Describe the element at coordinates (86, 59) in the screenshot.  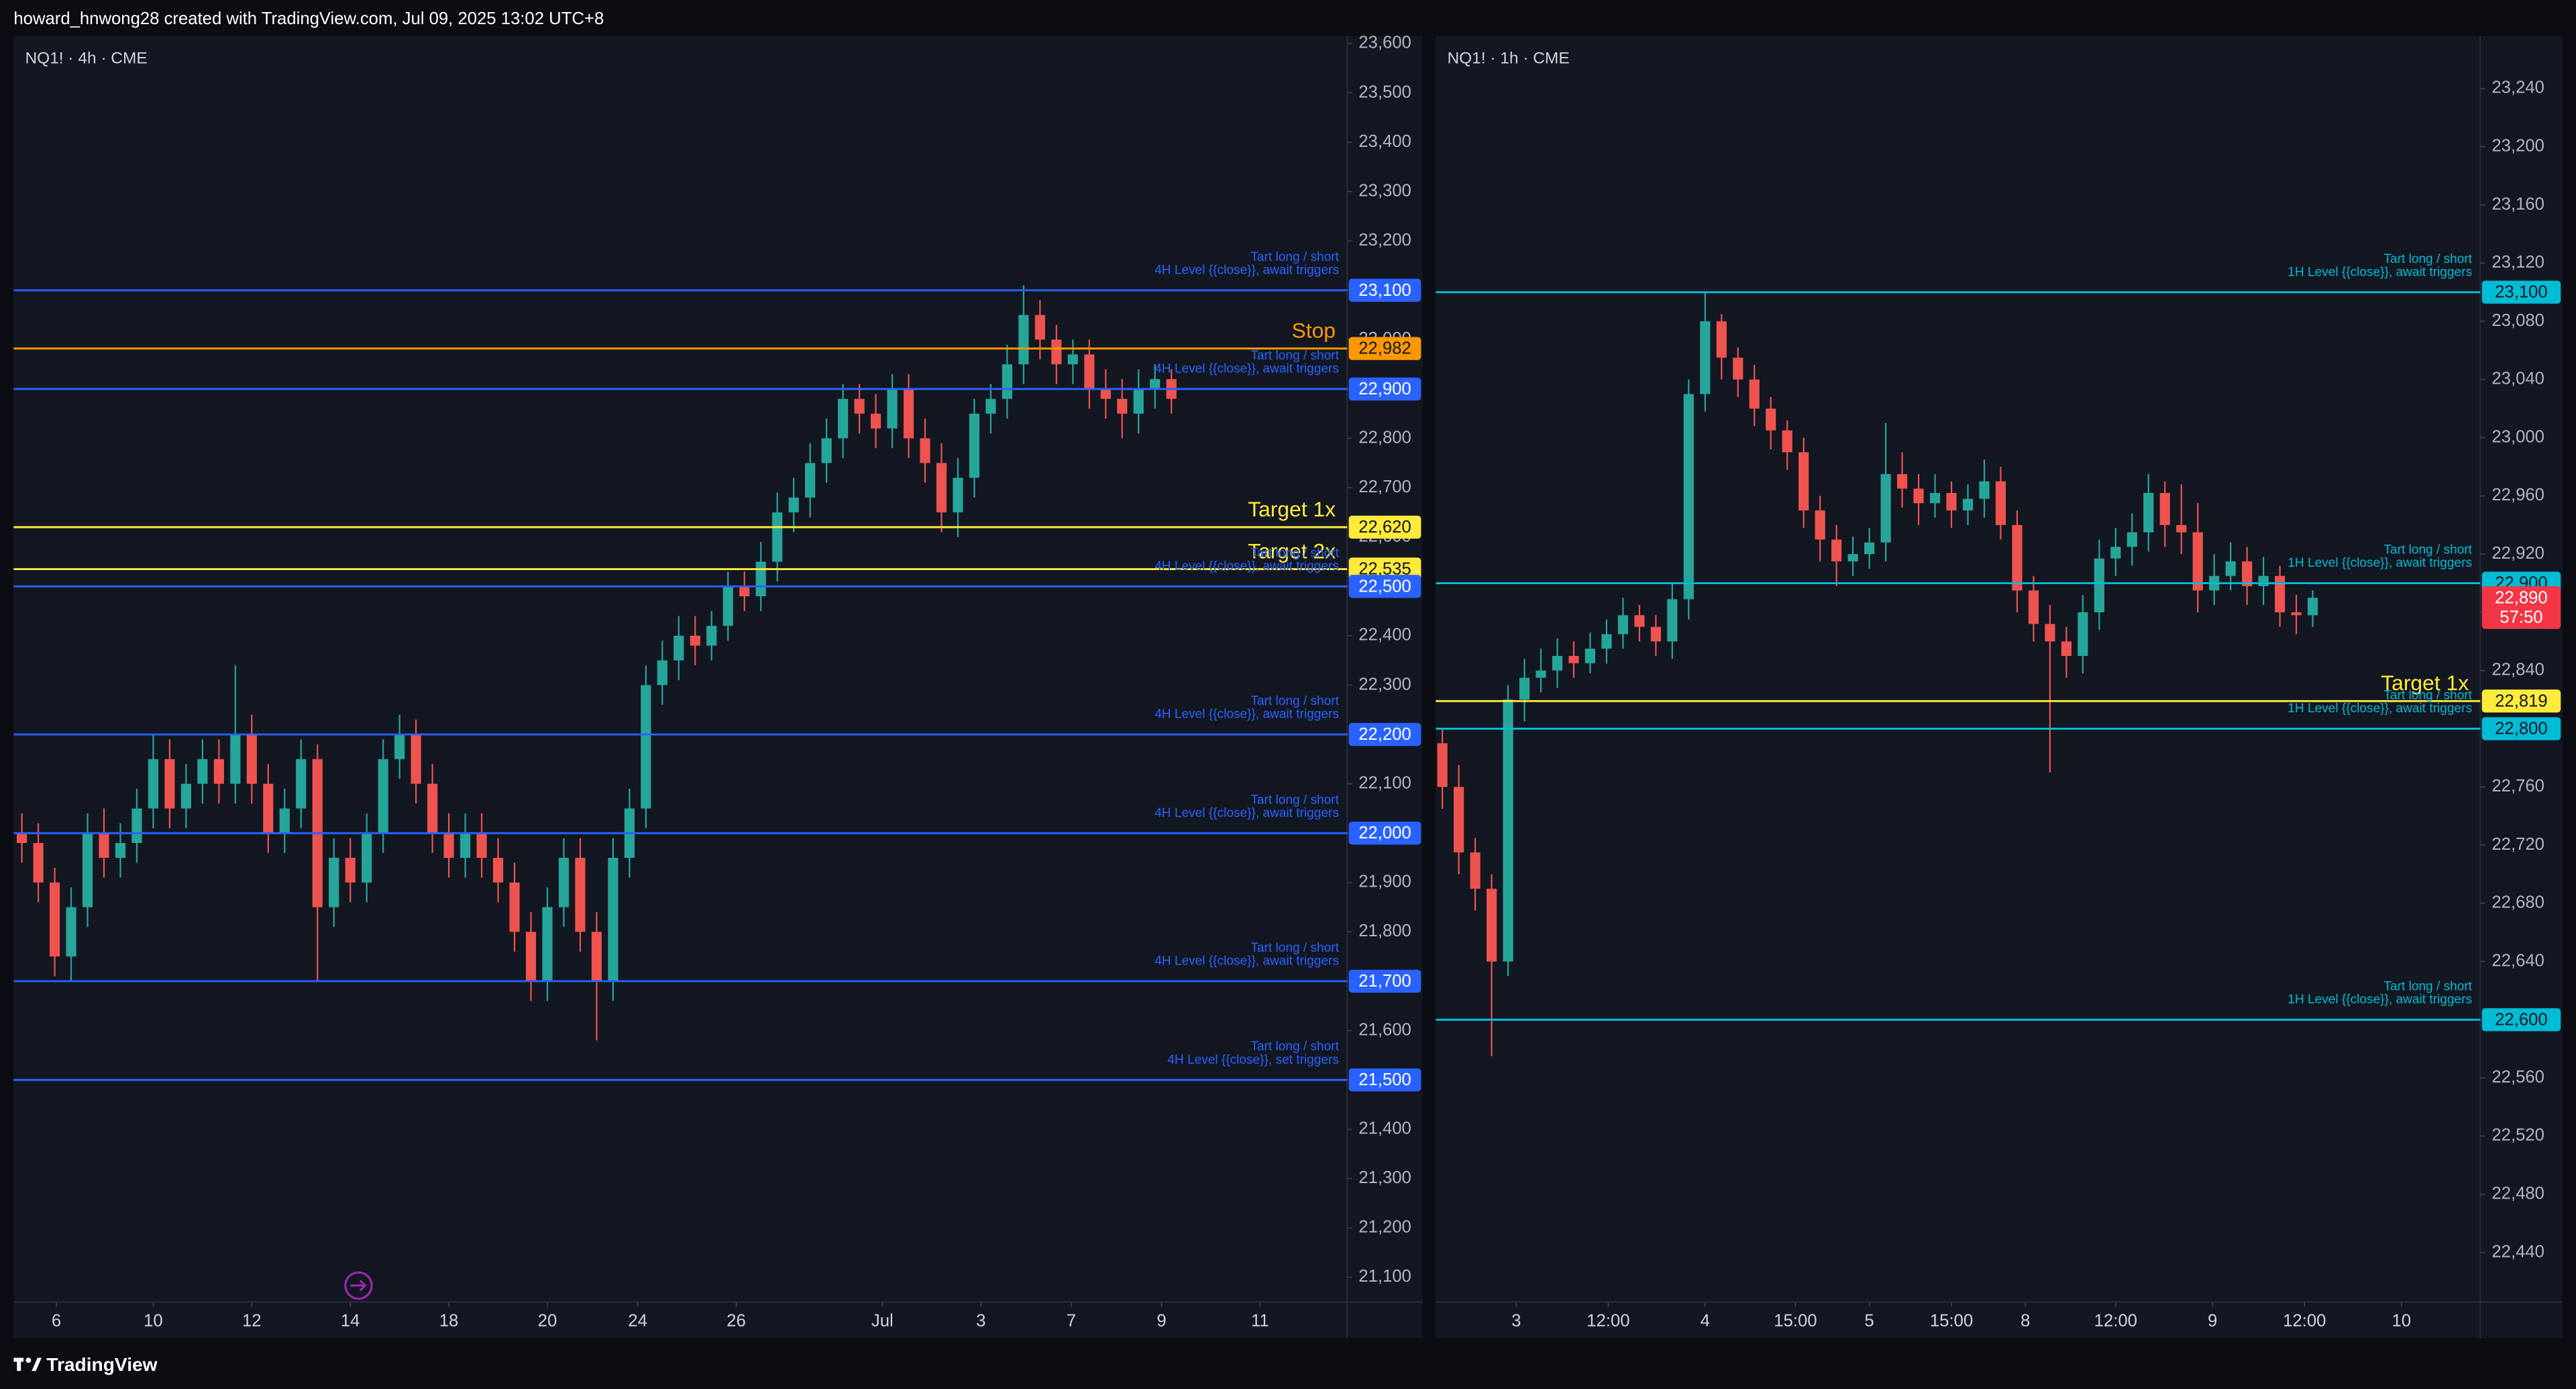
I see `pane-title: NQ1! · 4h · CME` at that location.